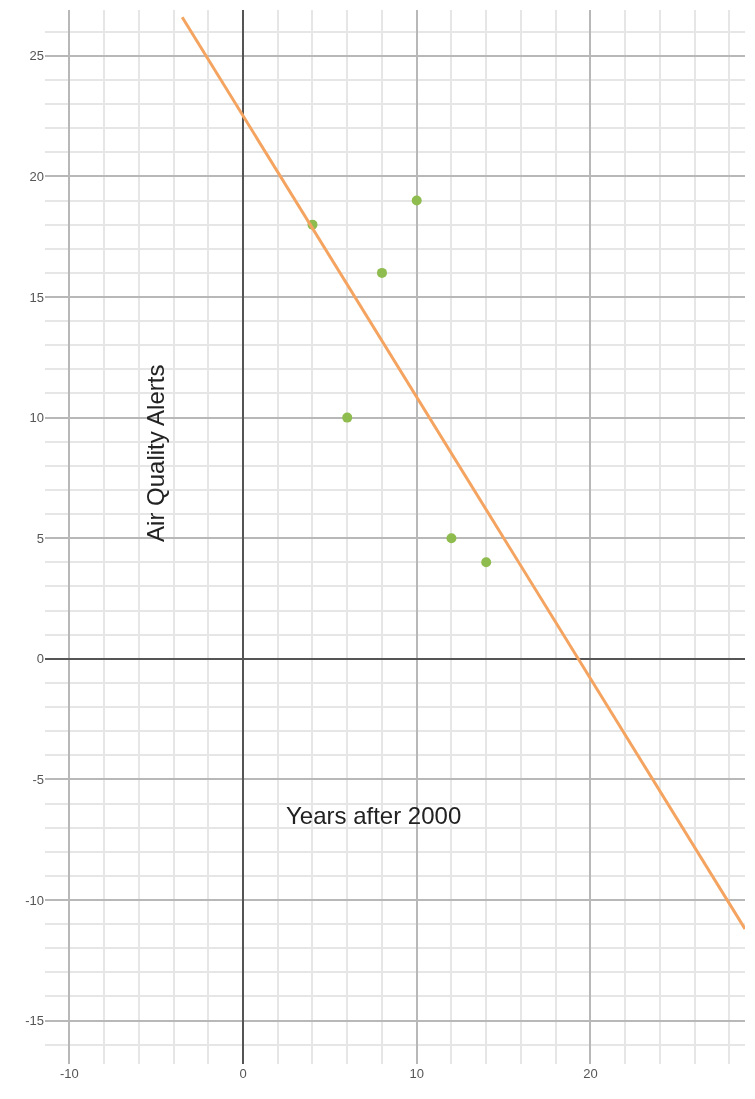  I want to click on y-tick-label: -10, so click(34, 900).